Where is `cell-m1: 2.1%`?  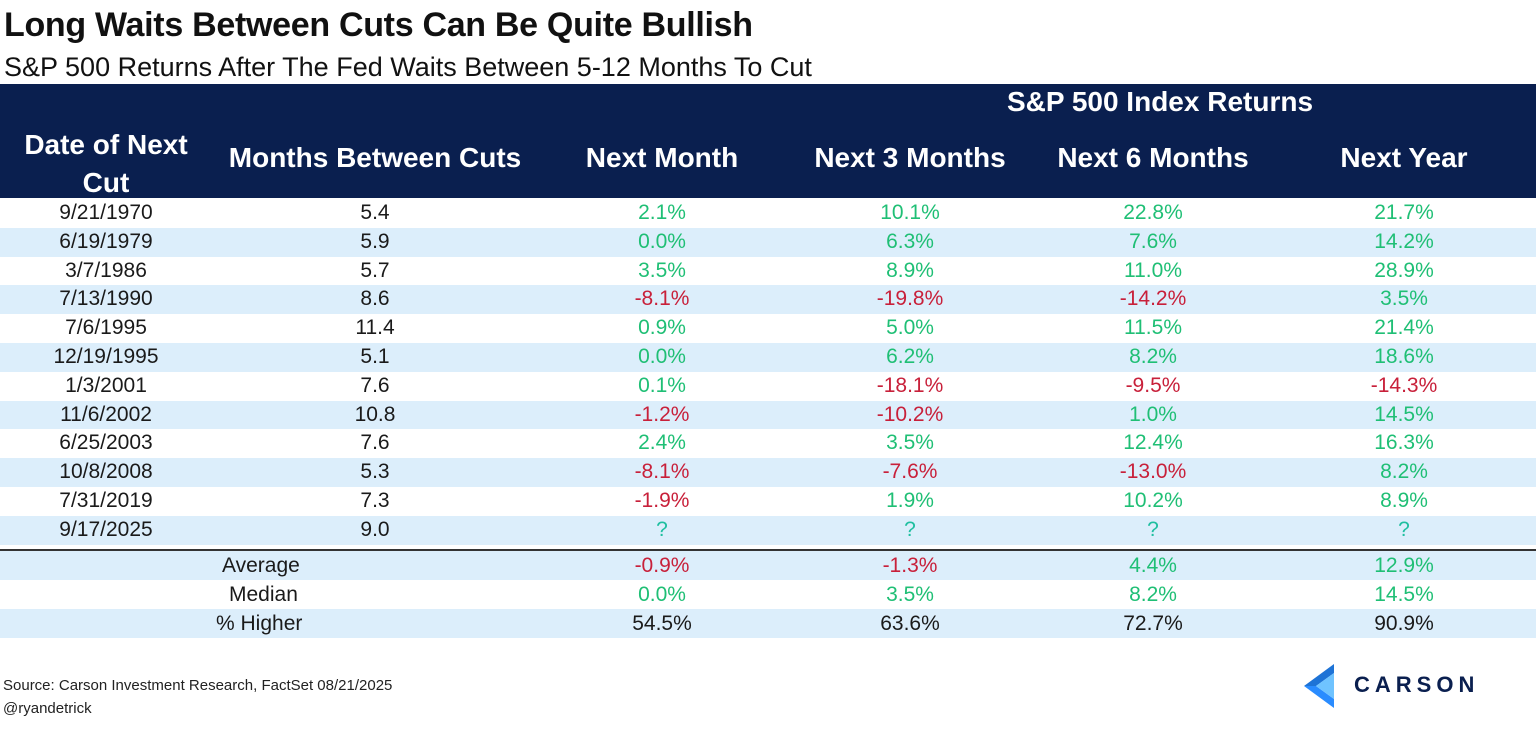 cell-m1: 2.1% is located at coordinates (662, 212).